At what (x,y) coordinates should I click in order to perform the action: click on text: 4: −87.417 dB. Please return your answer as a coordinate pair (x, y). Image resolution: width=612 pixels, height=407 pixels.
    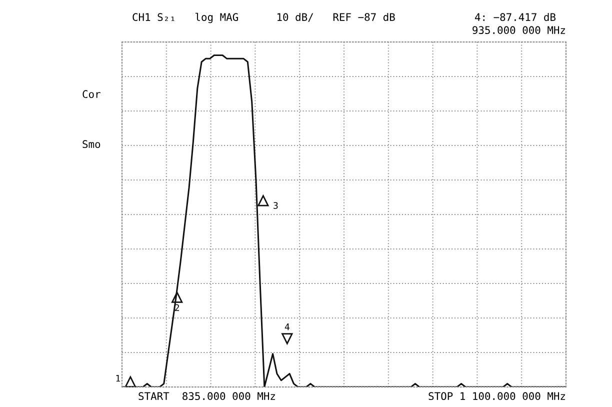
    Looking at the image, I should click on (515, 17).